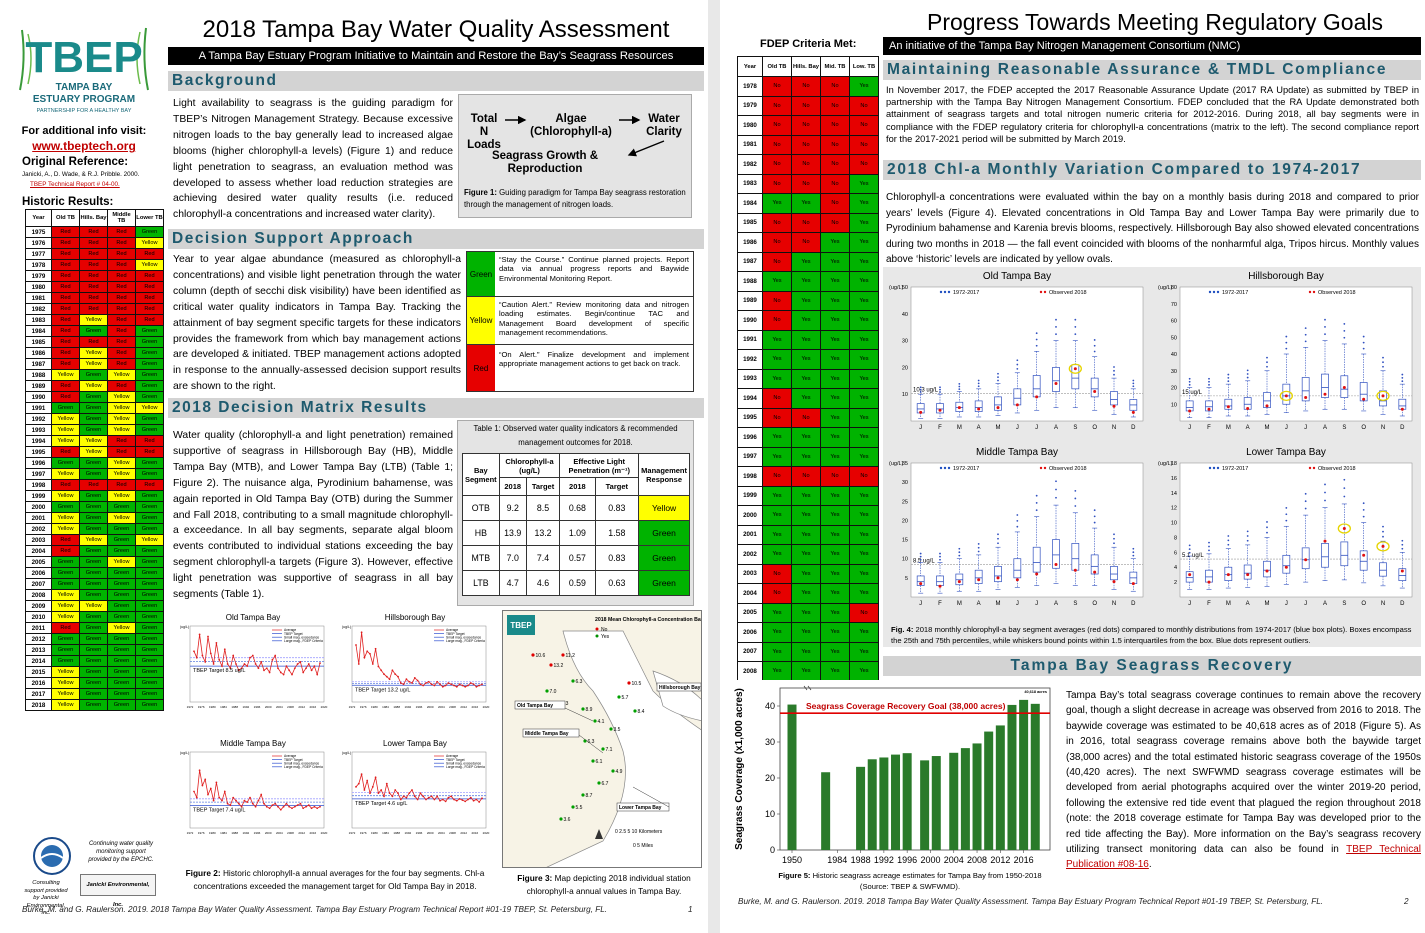 The image size is (1425, 933). Describe the element at coordinates (920, 573) in the screenshot. I see `fig4-box` at that location.